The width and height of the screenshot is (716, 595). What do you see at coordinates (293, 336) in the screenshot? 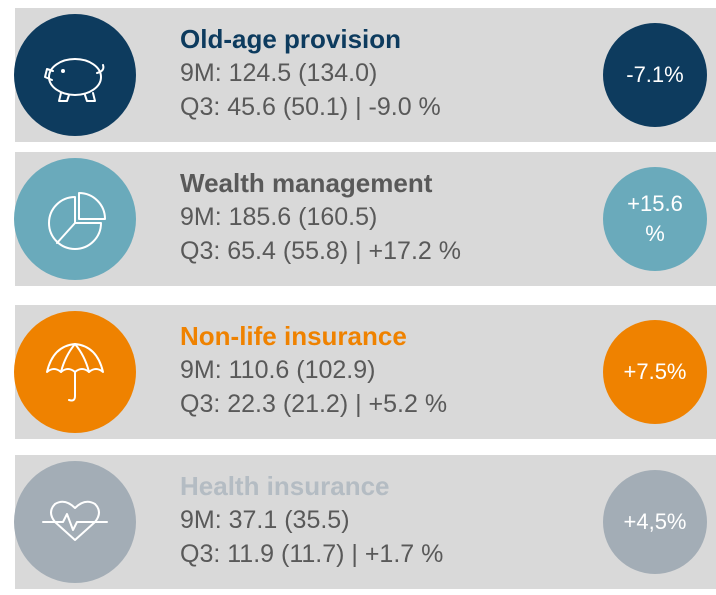
I see `segment-title: Non-life insurance` at bounding box center [293, 336].